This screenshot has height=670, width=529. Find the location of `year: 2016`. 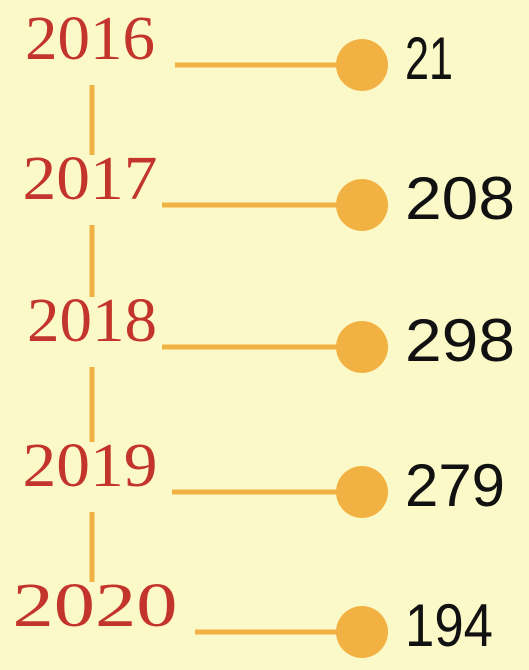

year: 2016 is located at coordinates (90, 39).